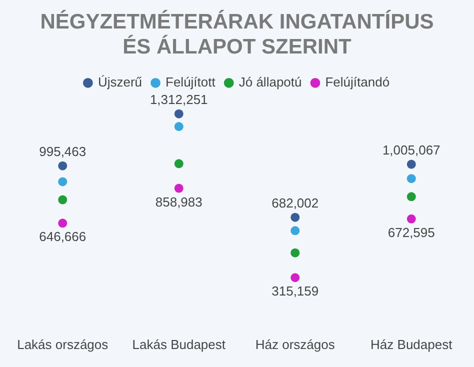  Describe the element at coordinates (63, 344) in the screenshot. I see `x-tick-label: Lakás országos` at that location.